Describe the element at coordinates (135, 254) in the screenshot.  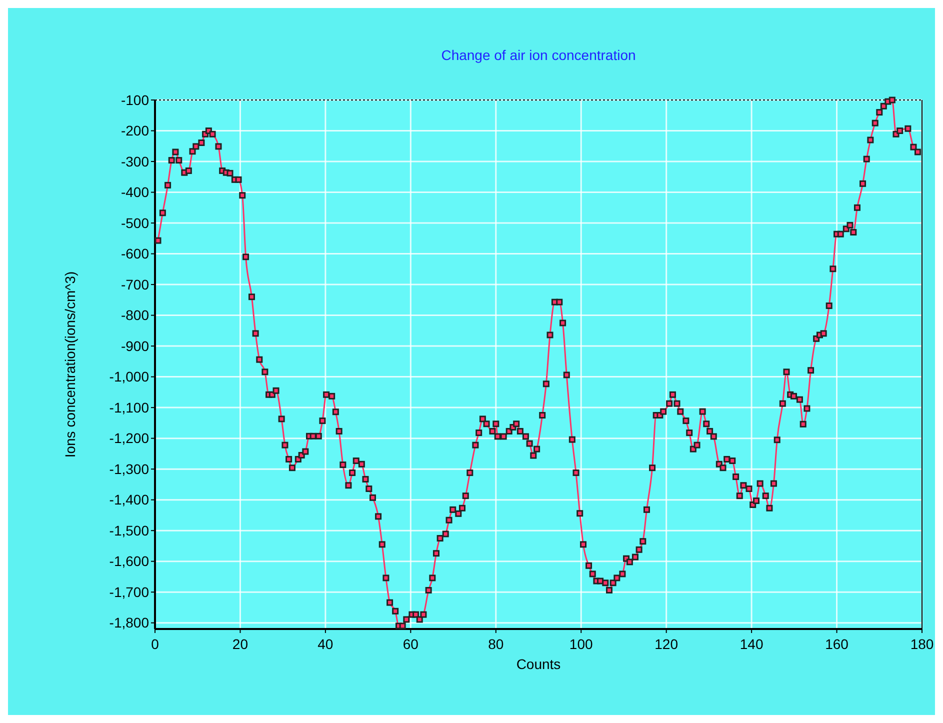
I see `y-tick-label: -600` at that location.